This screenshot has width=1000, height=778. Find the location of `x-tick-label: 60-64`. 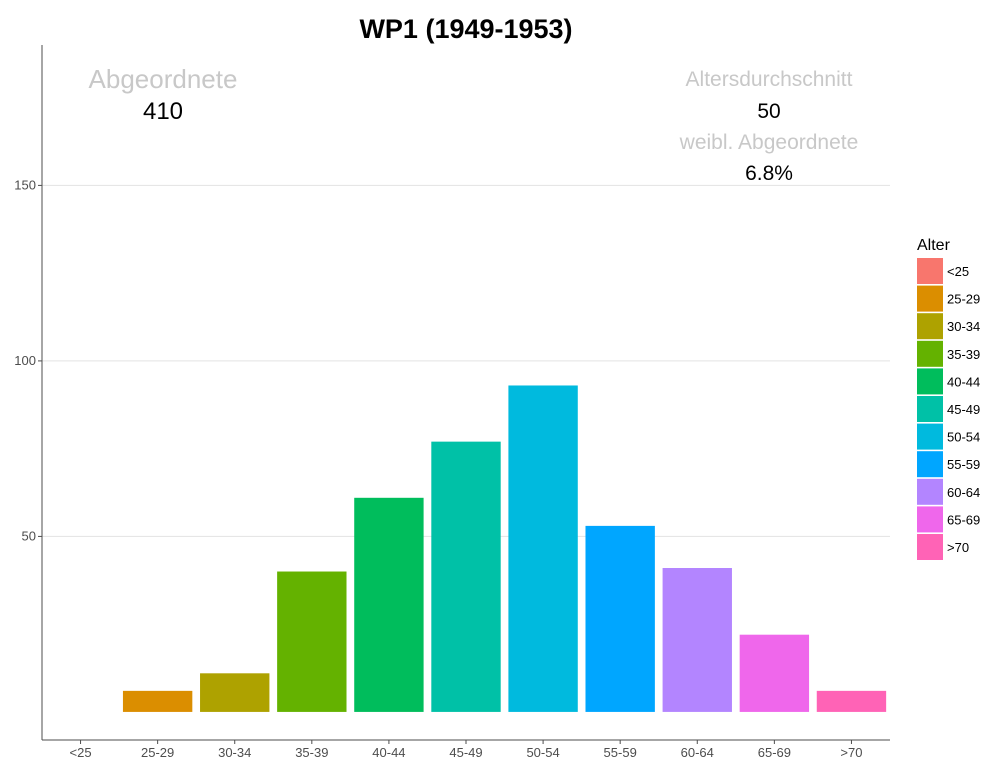

x-tick-label: 60-64 is located at coordinates (697, 752).